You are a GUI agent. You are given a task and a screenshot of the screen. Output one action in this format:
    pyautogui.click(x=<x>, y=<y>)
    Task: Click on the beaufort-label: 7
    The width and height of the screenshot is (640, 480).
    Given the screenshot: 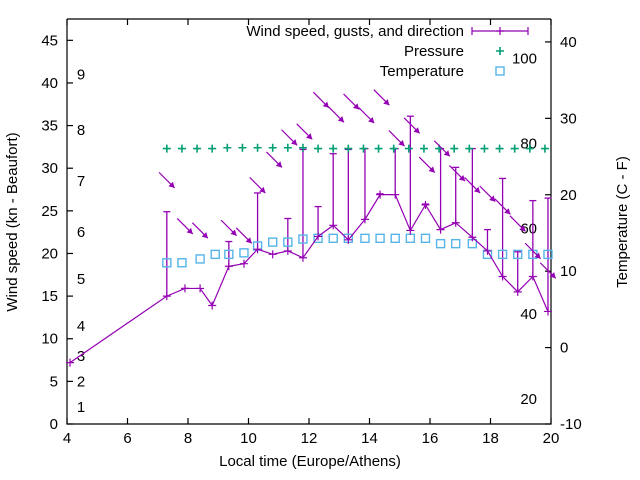 What is the action you would take?
    pyautogui.click(x=81, y=181)
    